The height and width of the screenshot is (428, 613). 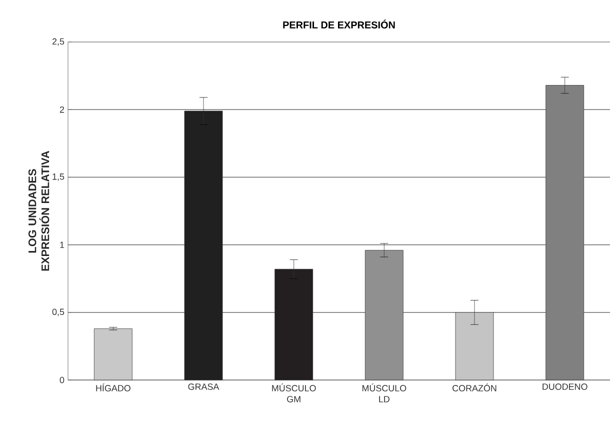 I want to click on y-tick-label: 1, so click(x=62, y=245).